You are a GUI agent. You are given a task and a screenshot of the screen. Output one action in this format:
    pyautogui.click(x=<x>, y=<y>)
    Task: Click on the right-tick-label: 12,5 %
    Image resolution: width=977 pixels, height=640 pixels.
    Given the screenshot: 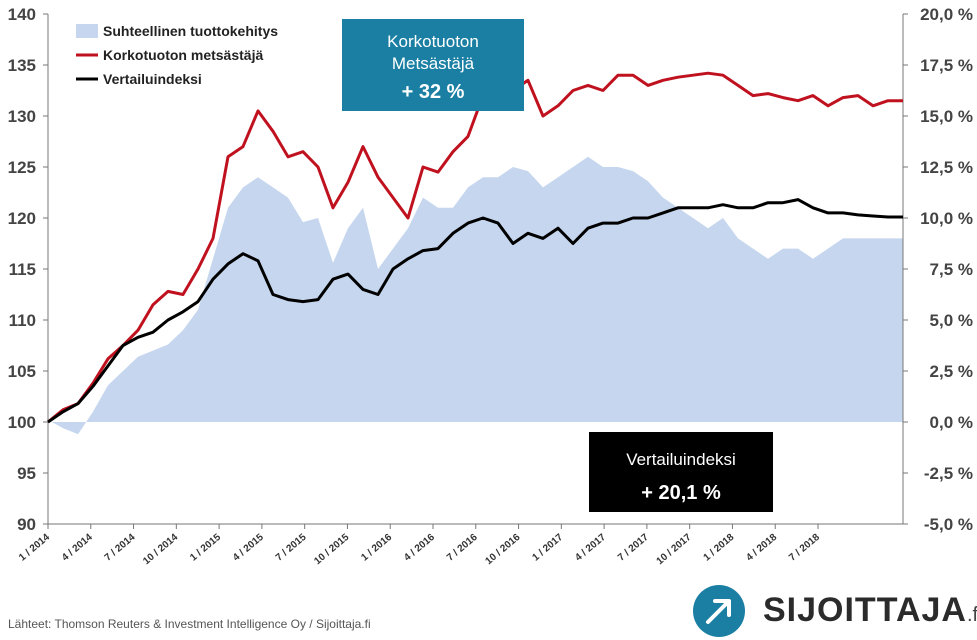 What is the action you would take?
    pyautogui.click(x=946, y=167)
    